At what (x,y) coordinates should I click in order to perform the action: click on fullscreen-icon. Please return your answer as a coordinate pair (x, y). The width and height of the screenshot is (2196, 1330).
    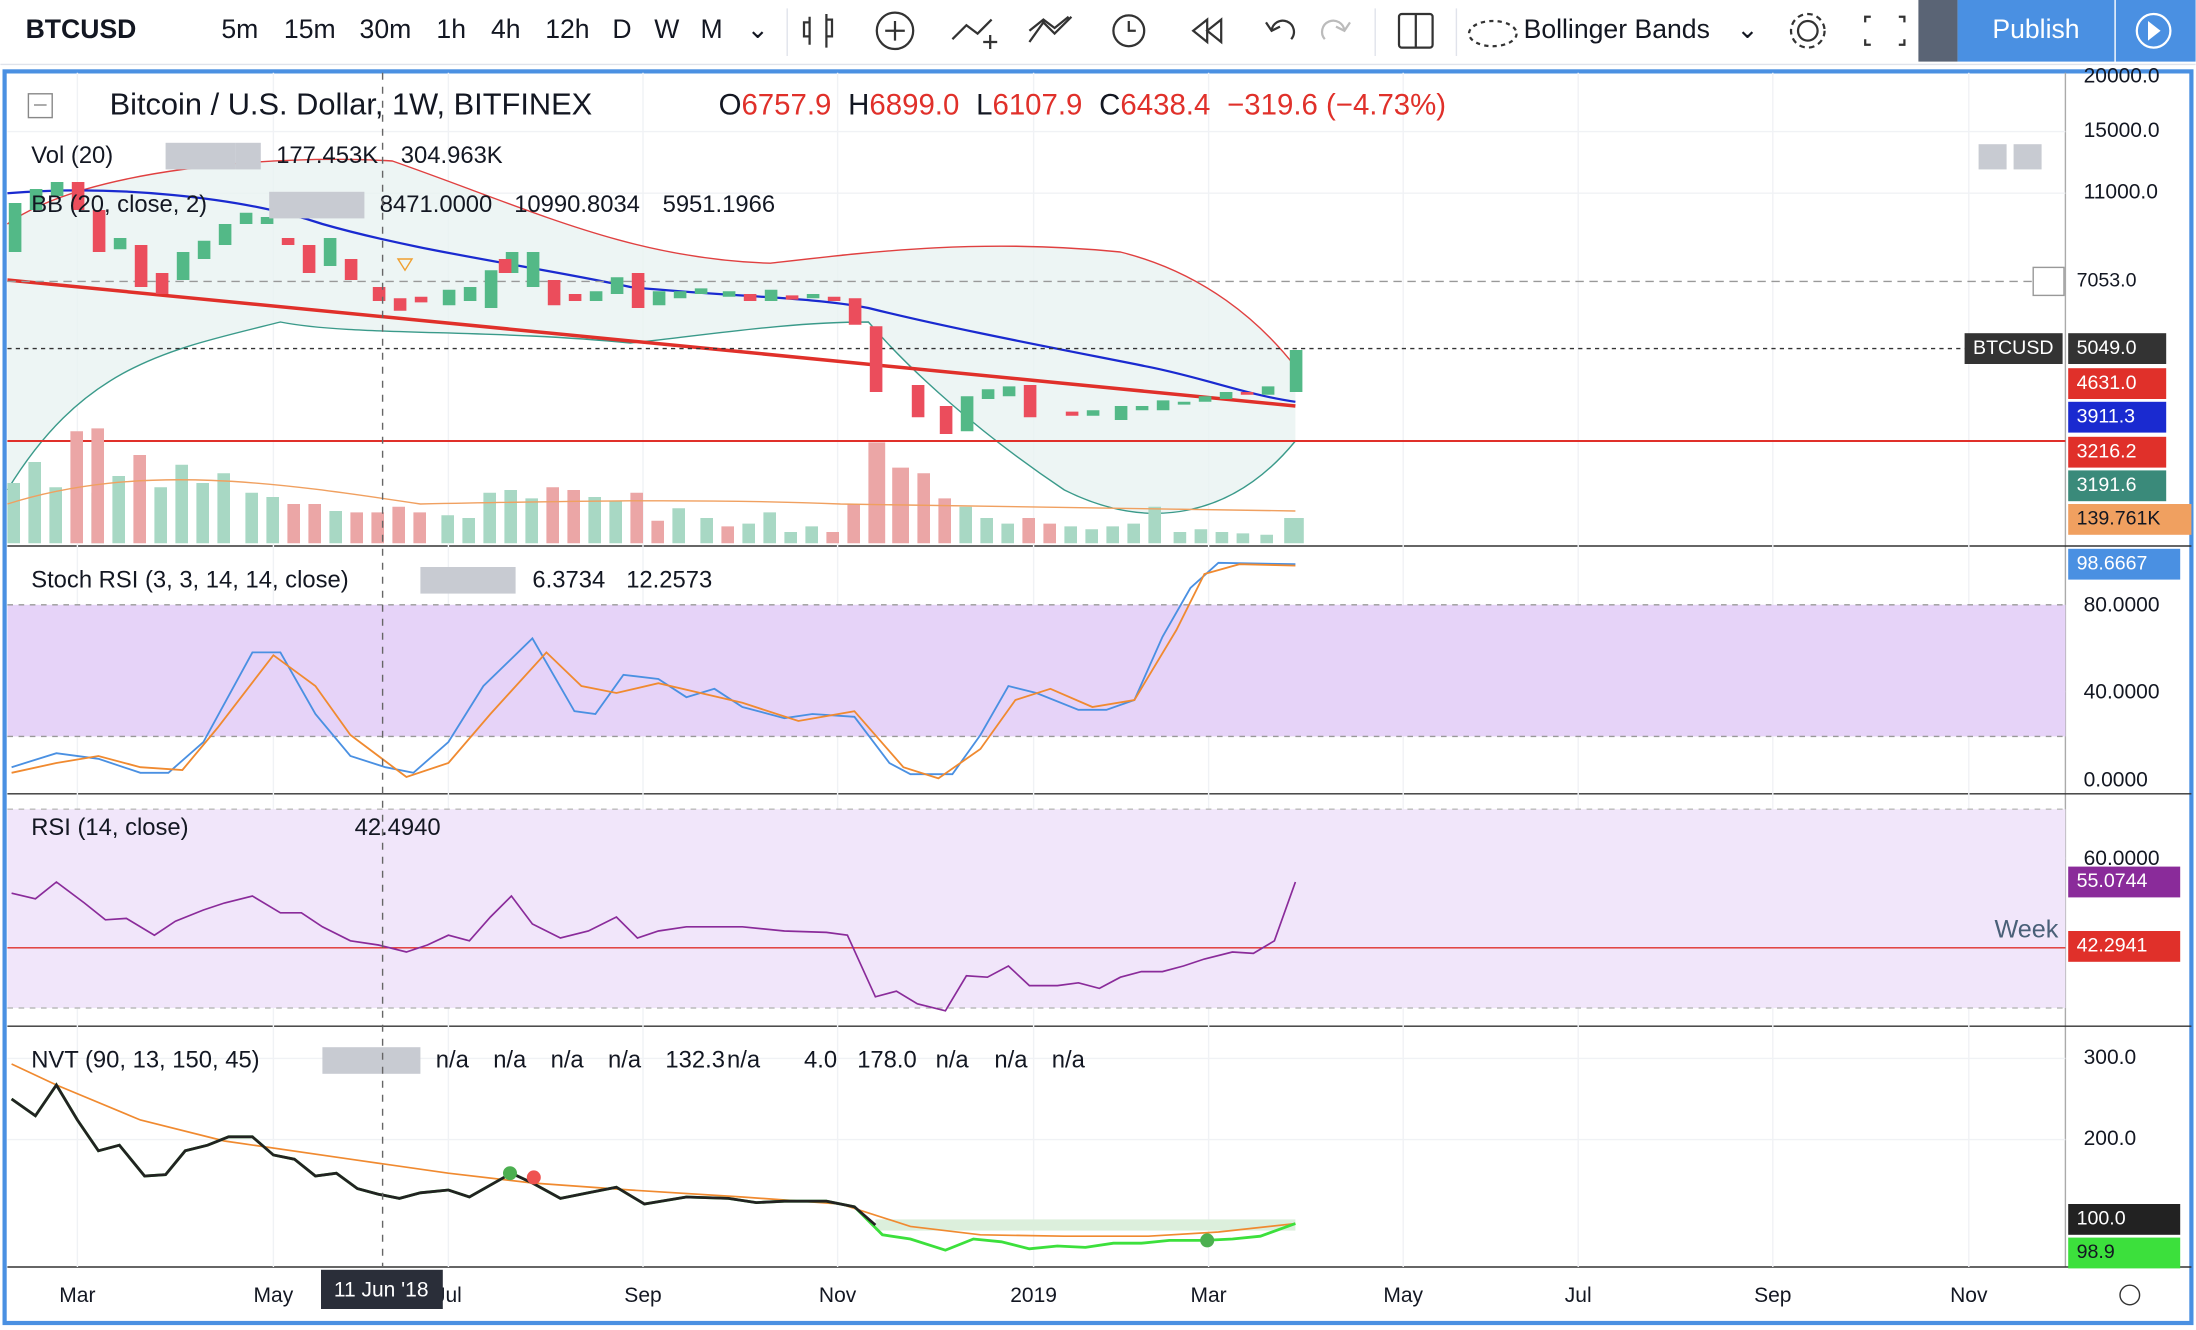
    Looking at the image, I should click on (1885, 30).